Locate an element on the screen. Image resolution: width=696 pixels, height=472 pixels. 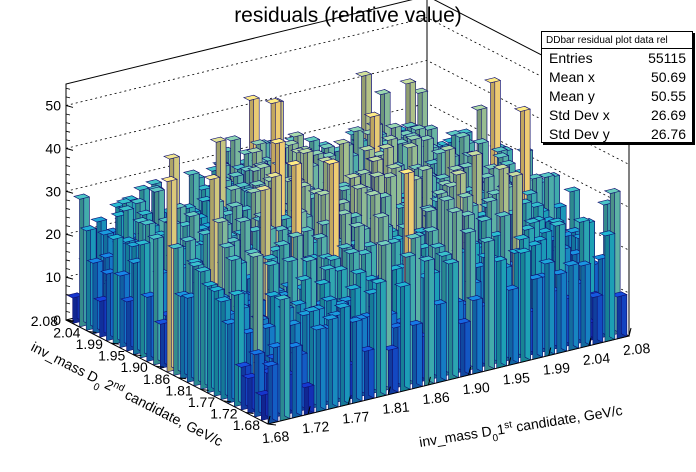
stats-row-mean-y: Mean y 50.55 is located at coordinates (617, 96).